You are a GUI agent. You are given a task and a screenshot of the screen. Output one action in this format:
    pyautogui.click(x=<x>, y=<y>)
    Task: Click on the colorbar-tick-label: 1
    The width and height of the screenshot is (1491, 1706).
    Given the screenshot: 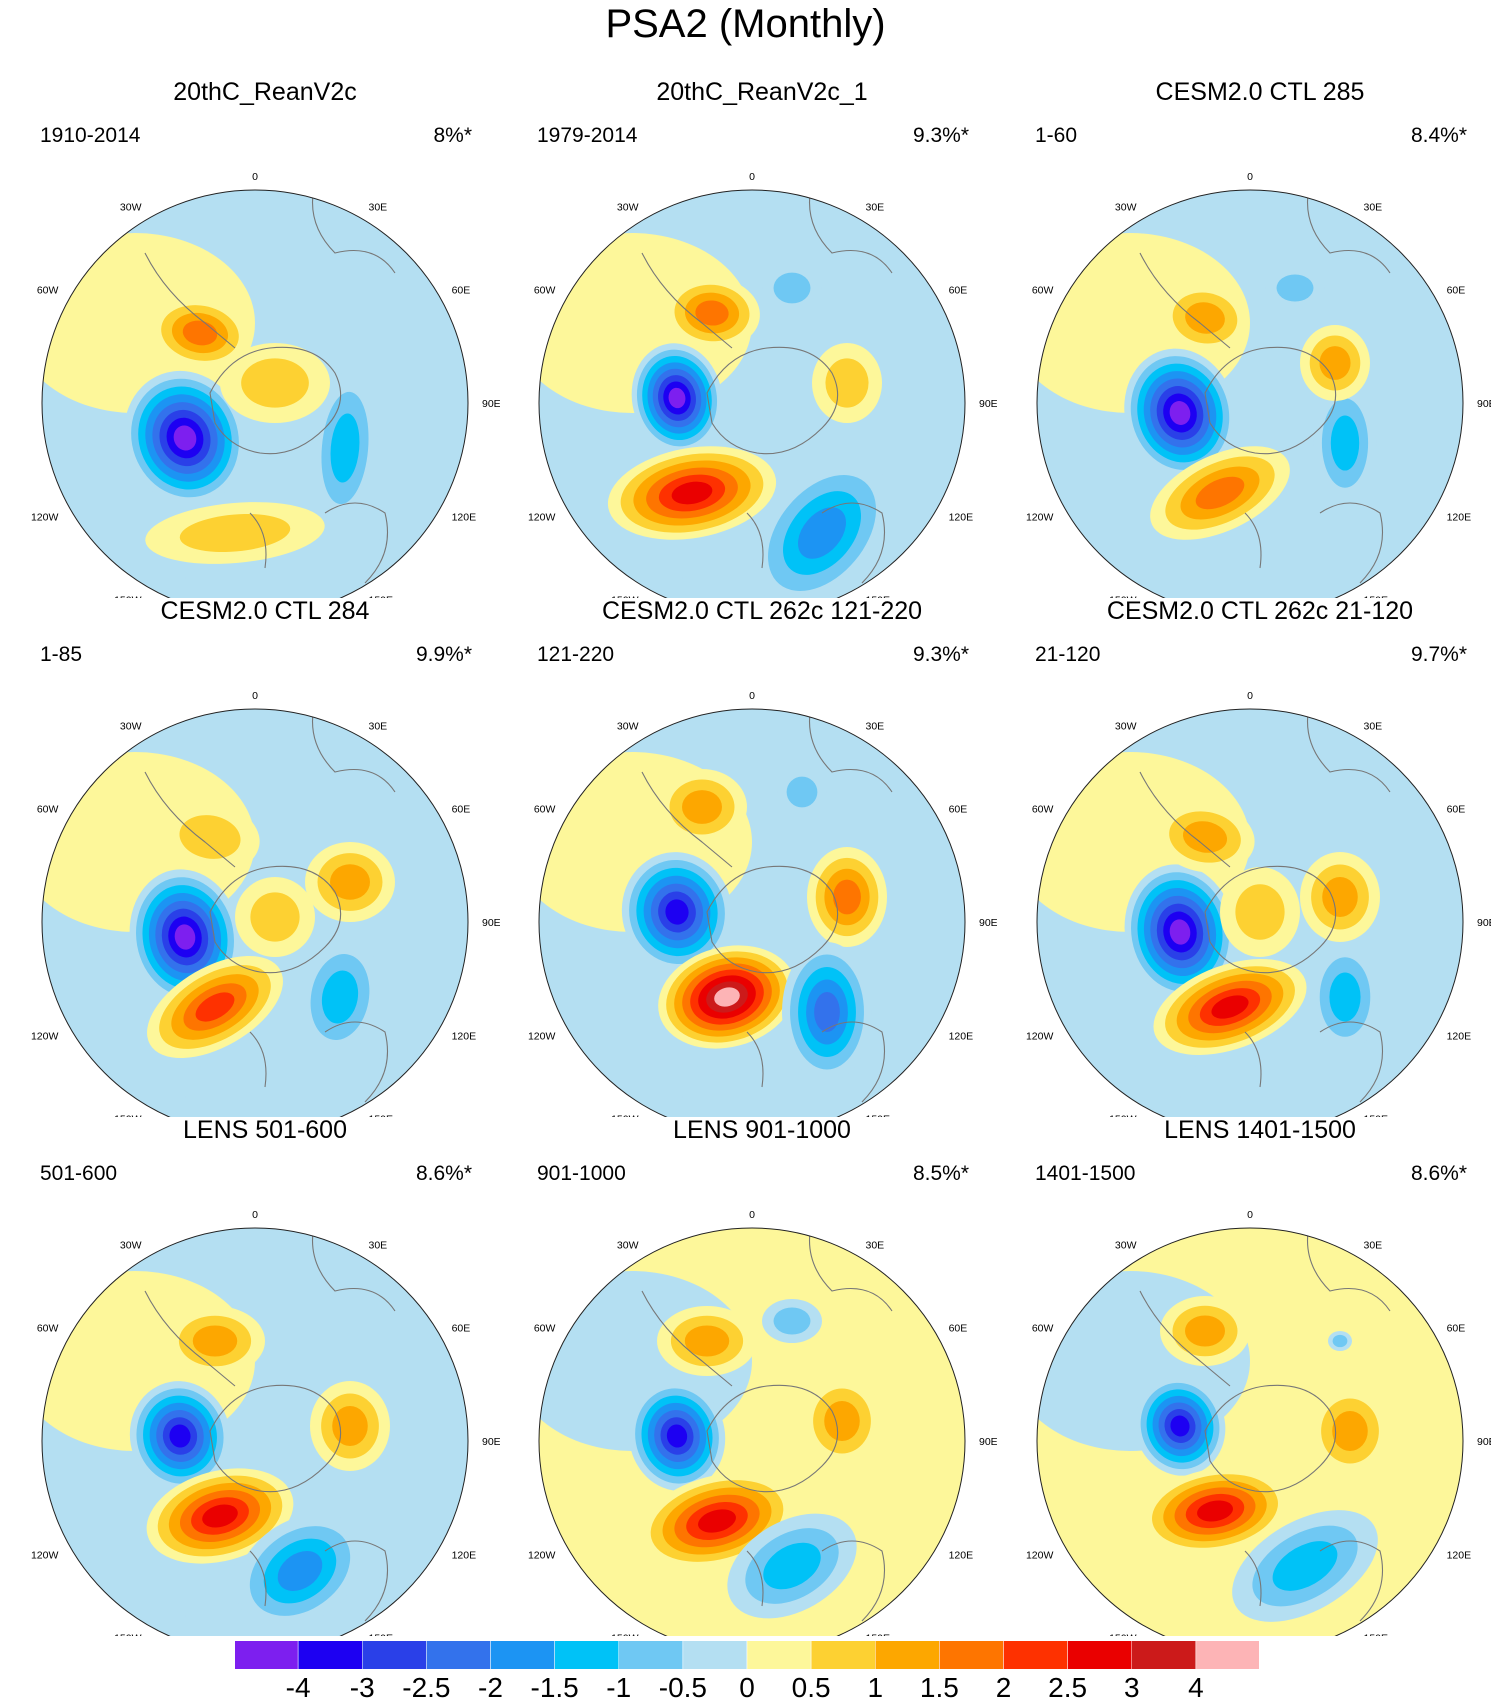 What is the action you would take?
    pyautogui.click(x=875, y=1687)
    